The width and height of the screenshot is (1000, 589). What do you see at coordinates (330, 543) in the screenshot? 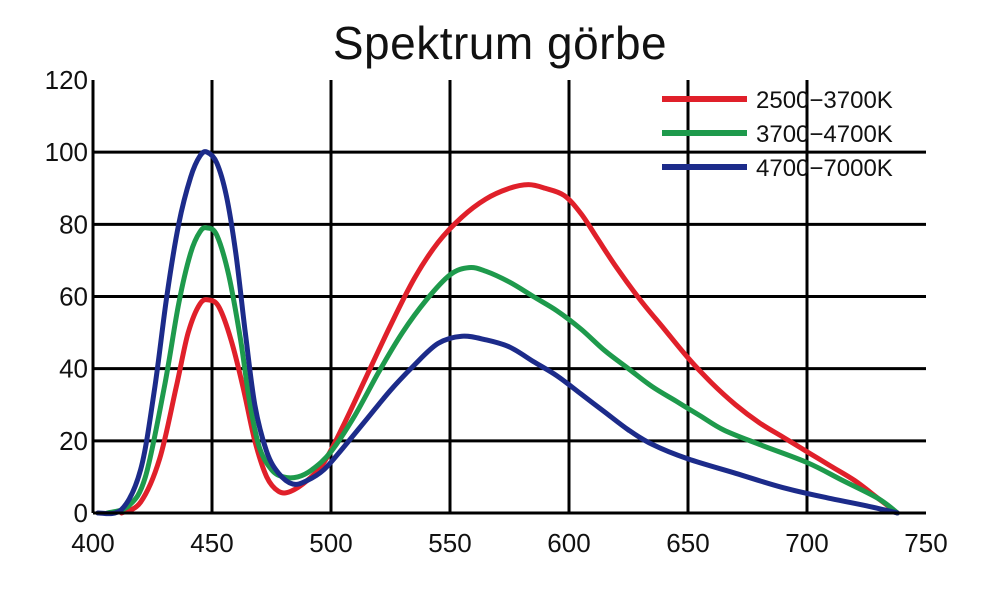
I see `x-tick-label-500: 500` at bounding box center [330, 543].